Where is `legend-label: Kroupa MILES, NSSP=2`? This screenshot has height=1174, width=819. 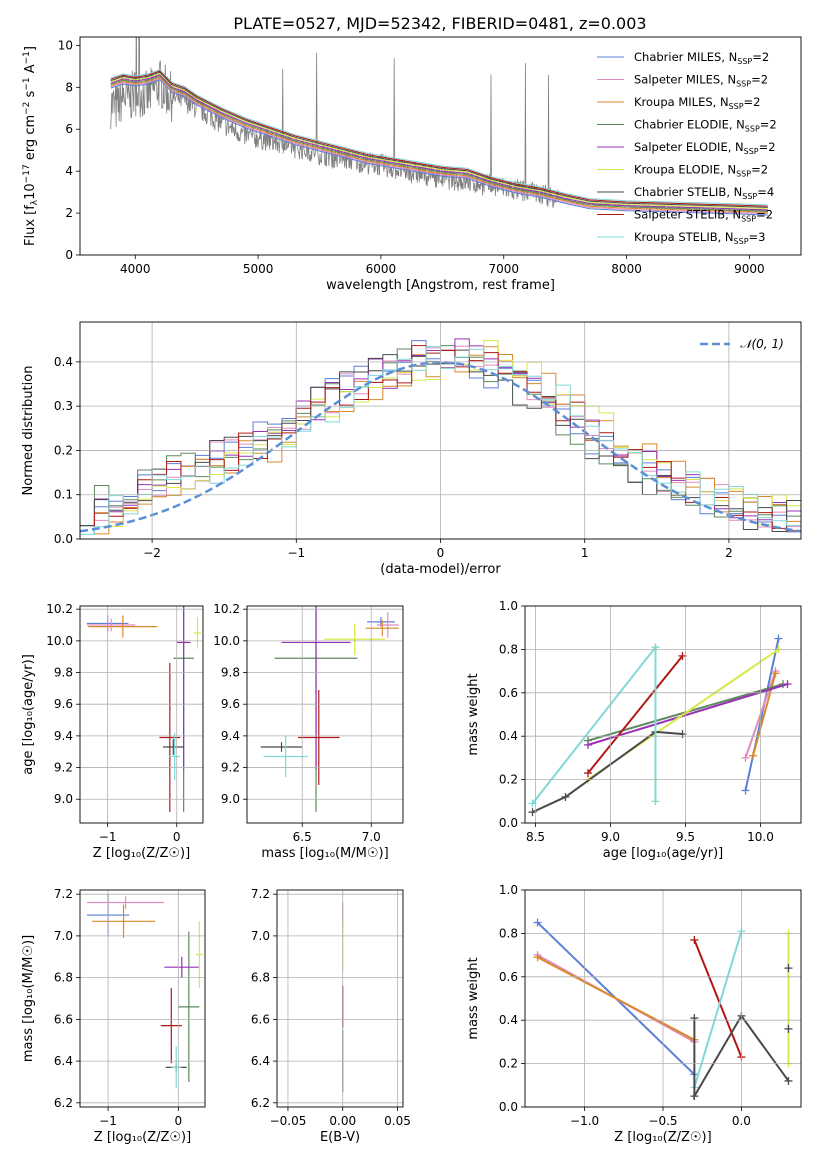
legend-label: Kroupa MILES, NSSP=2 is located at coordinates (697, 103).